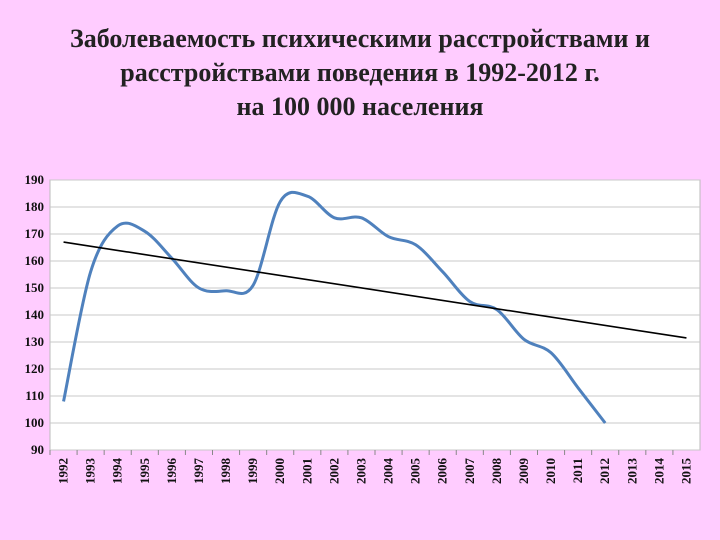  Describe the element at coordinates (35, 422) in the screenshot. I see `y-tick-label: 100` at that location.